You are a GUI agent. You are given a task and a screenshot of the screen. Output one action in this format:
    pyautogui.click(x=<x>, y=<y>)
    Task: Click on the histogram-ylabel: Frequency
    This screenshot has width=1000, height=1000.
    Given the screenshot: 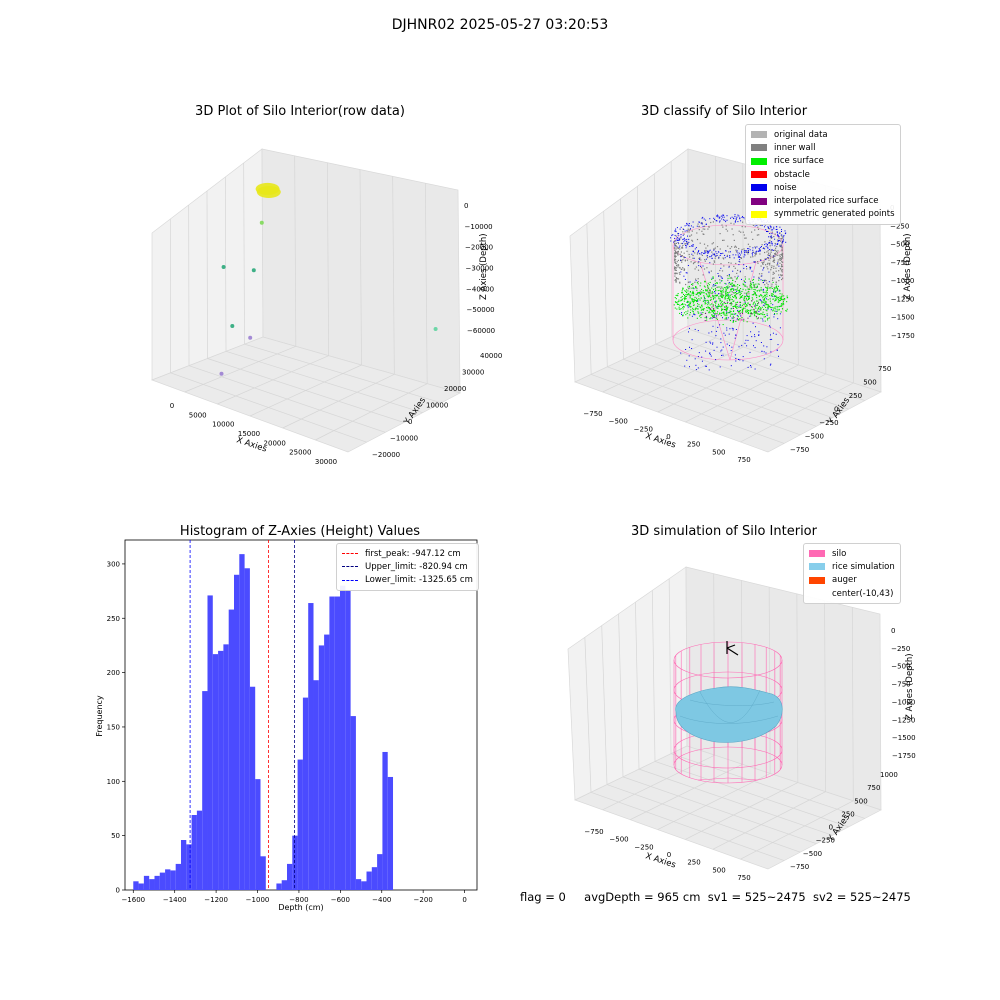 What is the action you would take?
    pyautogui.click(x=99, y=716)
    